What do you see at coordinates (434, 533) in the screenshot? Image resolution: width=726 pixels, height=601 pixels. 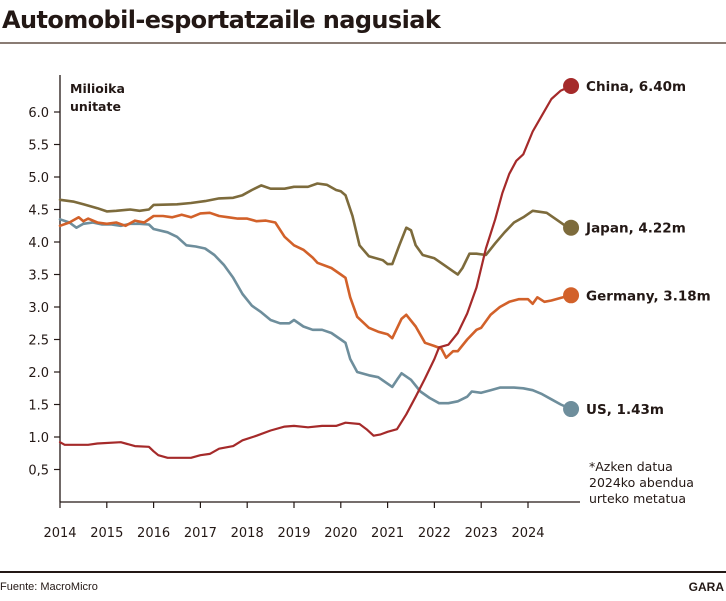 I see `x-tick-label: 2022` at bounding box center [434, 533].